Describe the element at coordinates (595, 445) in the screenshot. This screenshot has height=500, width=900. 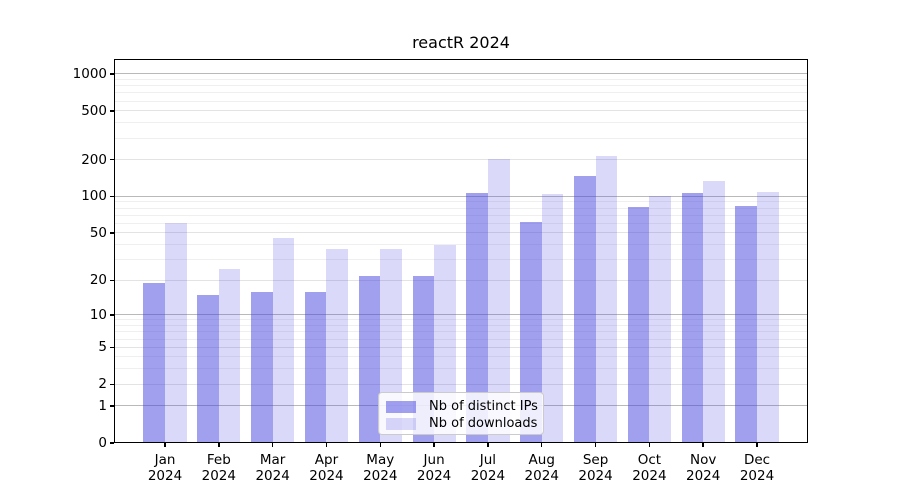
I see `x-tick-mark-sep` at that location.